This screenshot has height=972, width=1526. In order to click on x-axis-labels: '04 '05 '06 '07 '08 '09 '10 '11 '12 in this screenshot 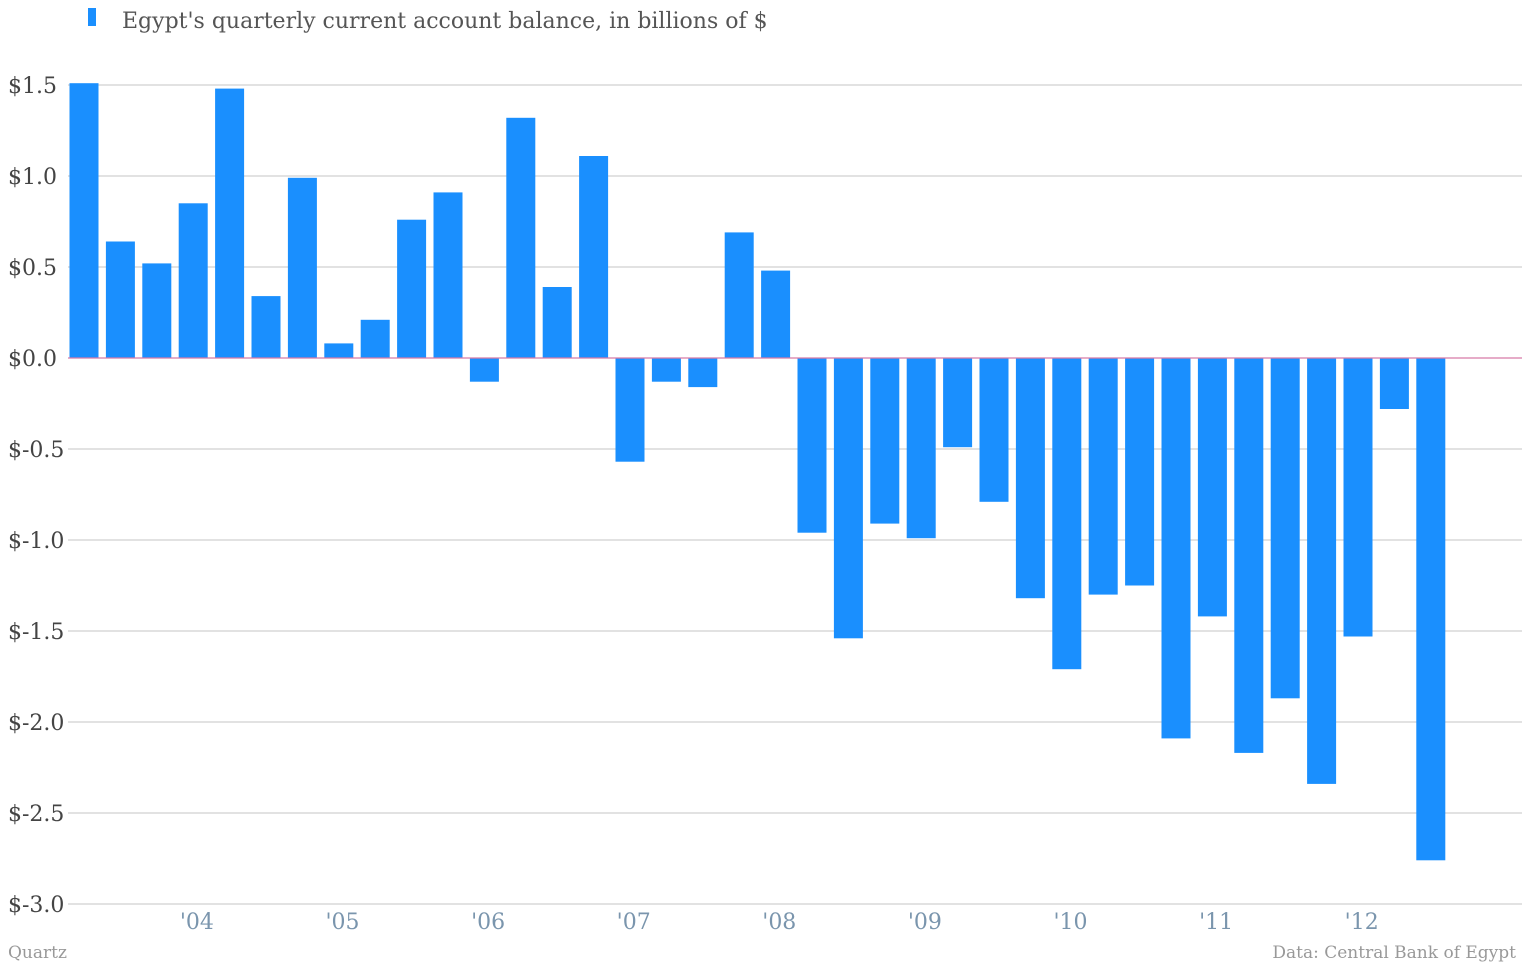, I will do `click(779, 922)`.